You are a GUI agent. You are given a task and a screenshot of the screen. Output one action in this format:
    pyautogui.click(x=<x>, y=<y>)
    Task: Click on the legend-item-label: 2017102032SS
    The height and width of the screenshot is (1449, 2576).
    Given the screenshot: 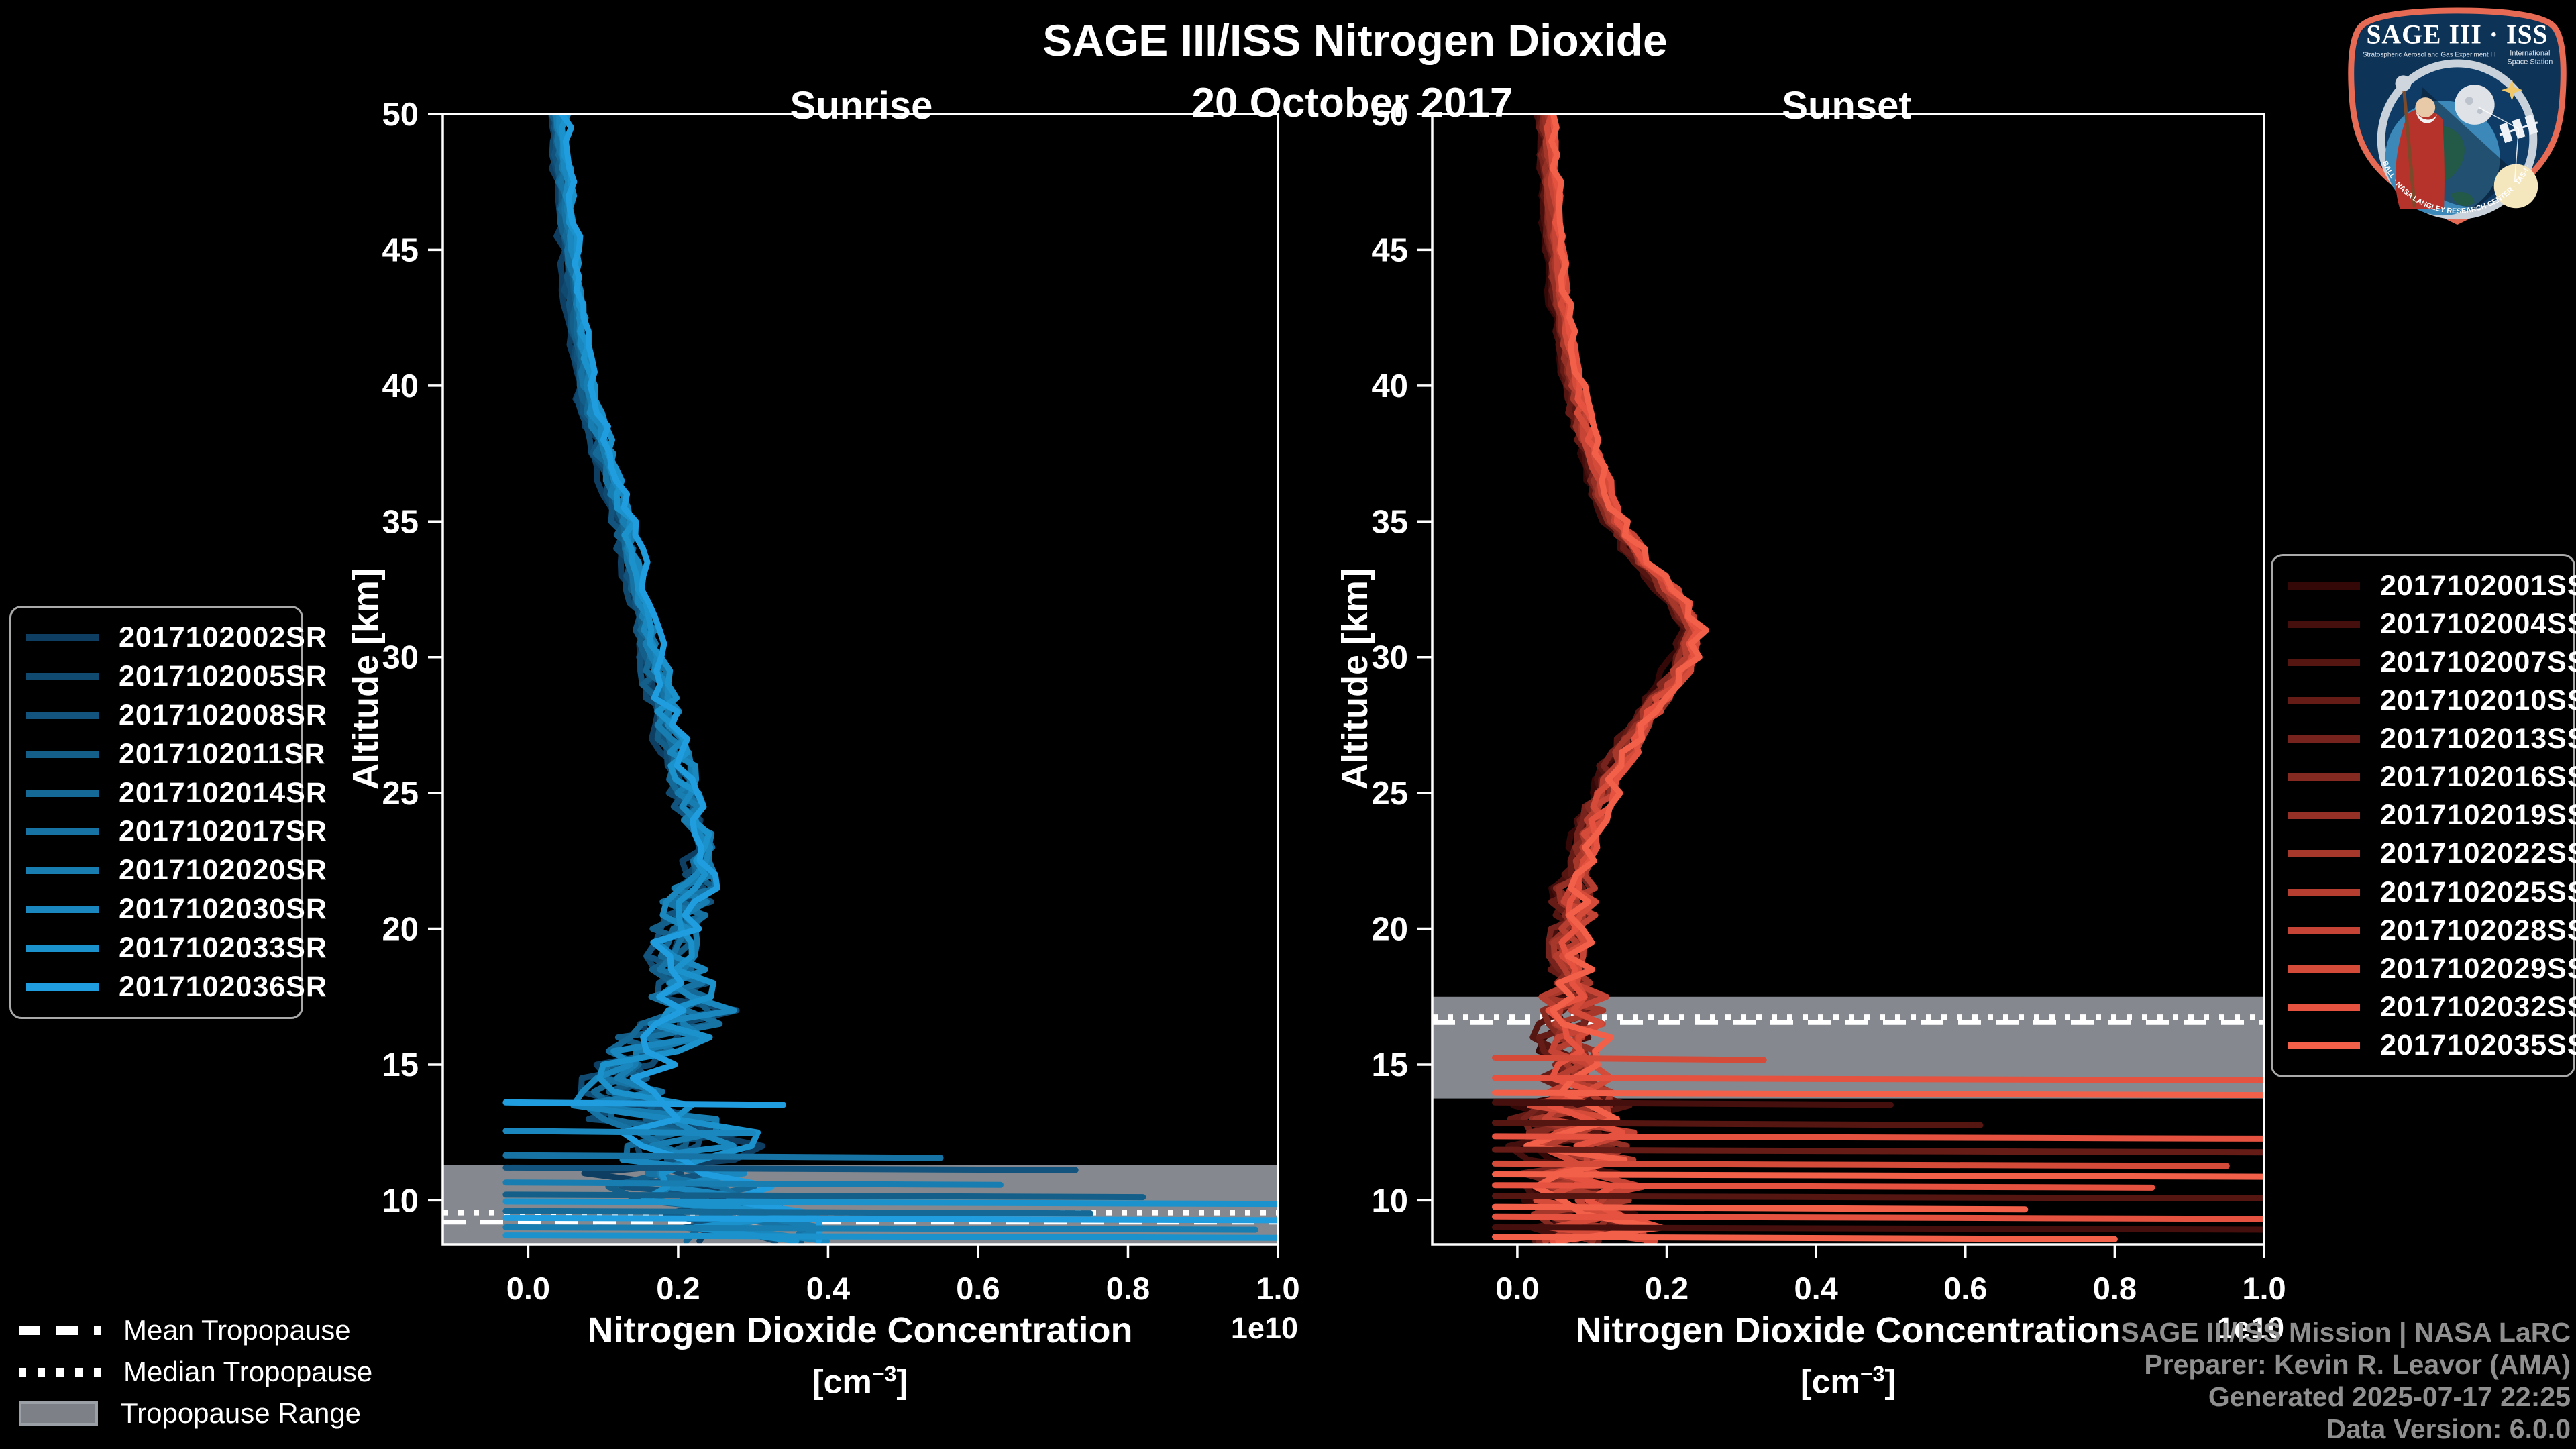 What is the action you would take?
    pyautogui.click(x=2478, y=1006)
    